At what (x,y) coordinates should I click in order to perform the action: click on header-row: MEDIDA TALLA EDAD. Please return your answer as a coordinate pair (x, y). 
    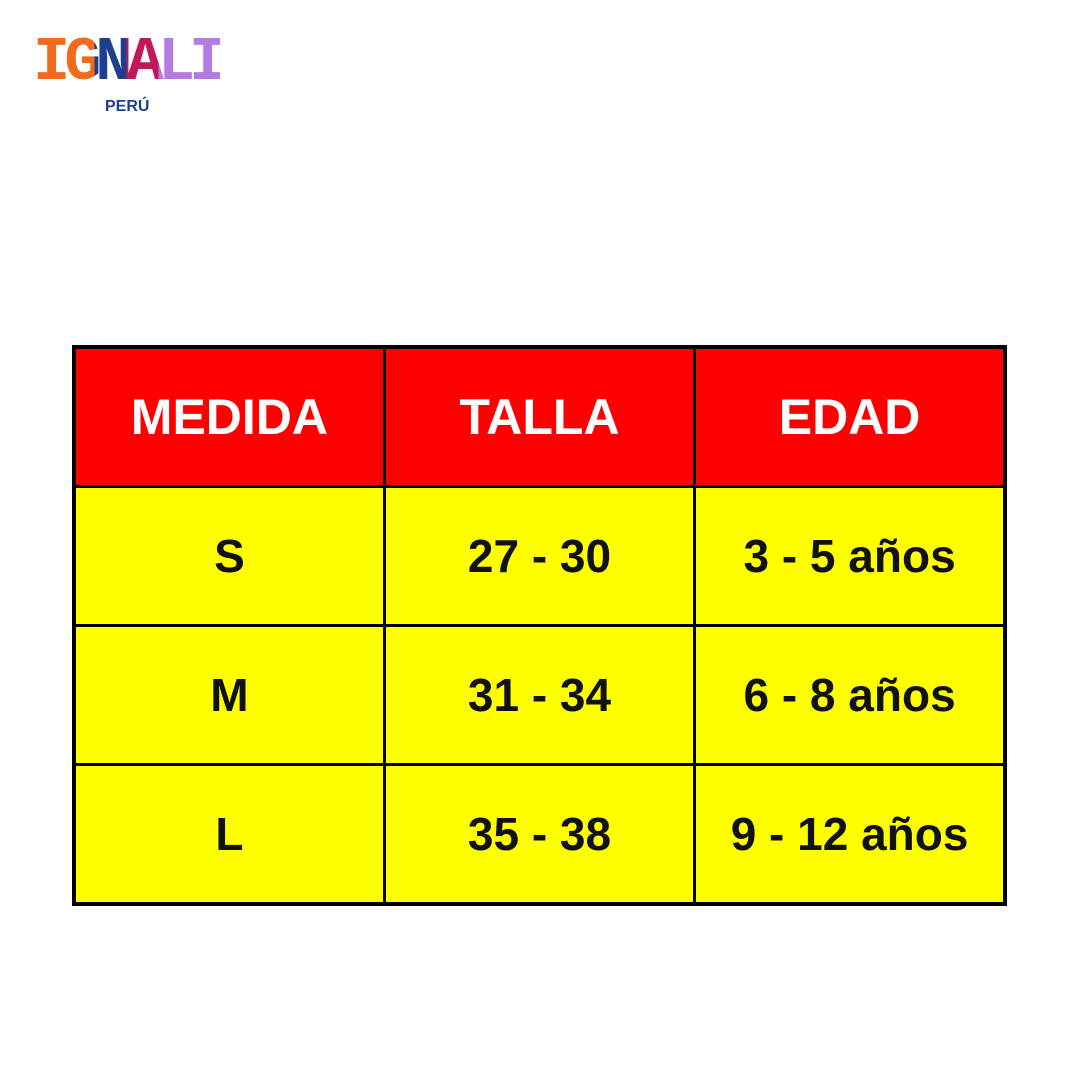
    Looking at the image, I should click on (539, 416).